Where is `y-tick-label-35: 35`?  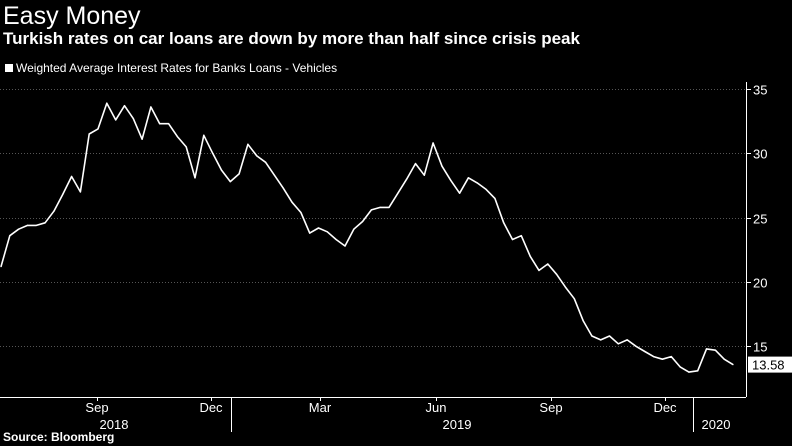 y-tick-label-35: 35 is located at coordinates (760, 90).